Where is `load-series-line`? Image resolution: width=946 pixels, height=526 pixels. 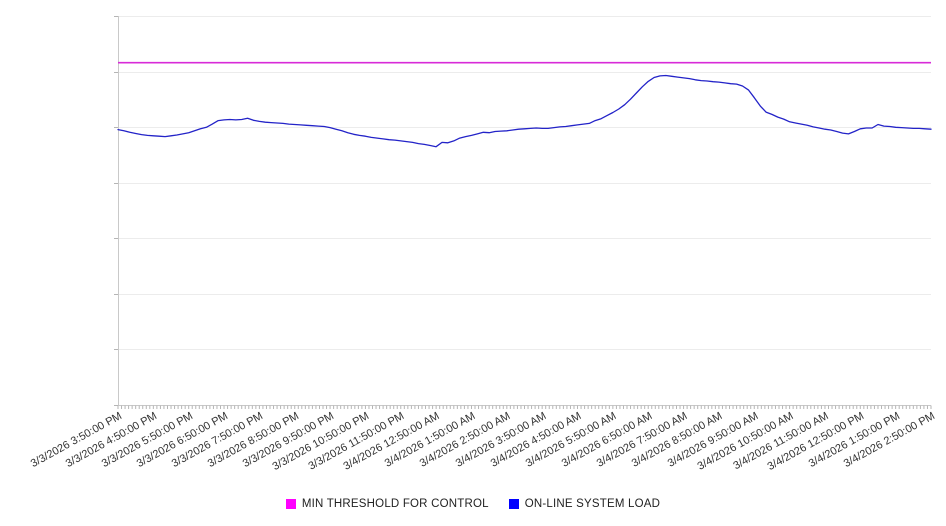 load-series-line is located at coordinates (524, 111).